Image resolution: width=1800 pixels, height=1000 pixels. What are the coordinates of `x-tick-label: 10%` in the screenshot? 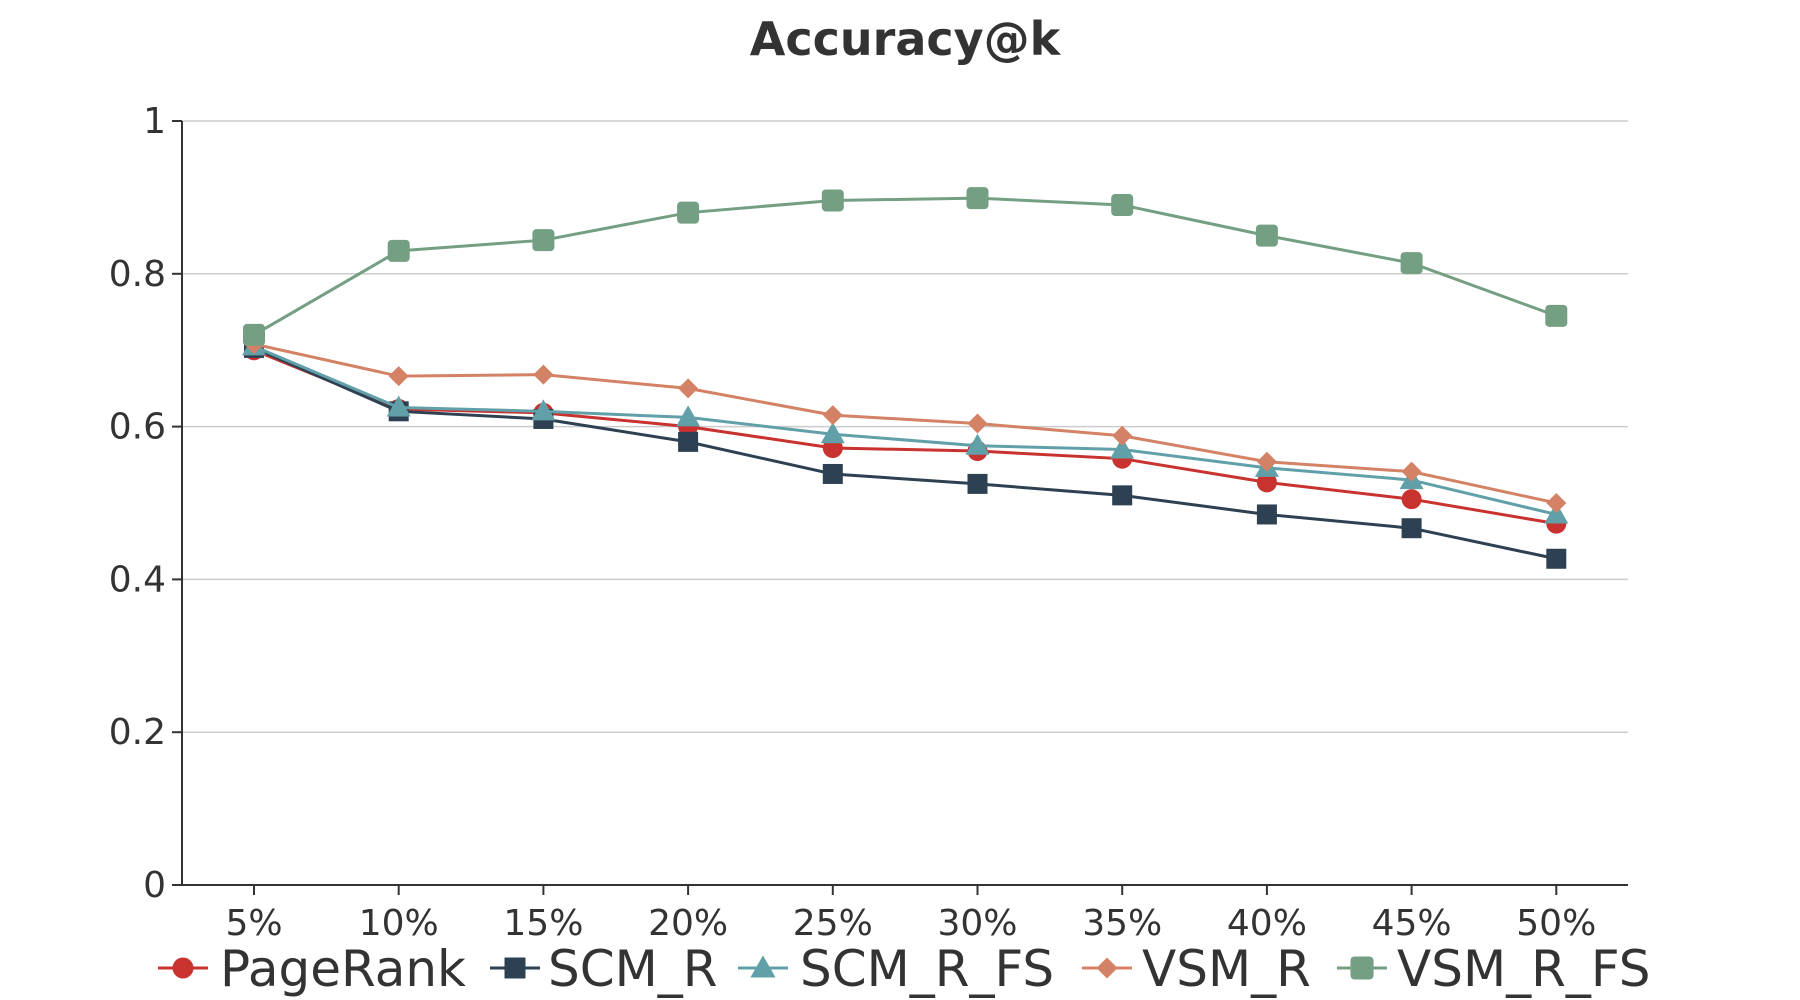 It's located at (399, 923).